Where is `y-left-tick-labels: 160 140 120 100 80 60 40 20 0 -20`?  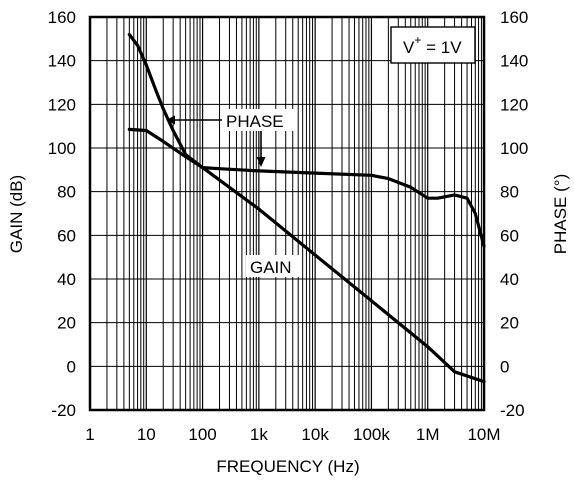 y-left-tick-labels: 160 140 120 100 80 60 40 20 0 -20 is located at coordinates (62, 214).